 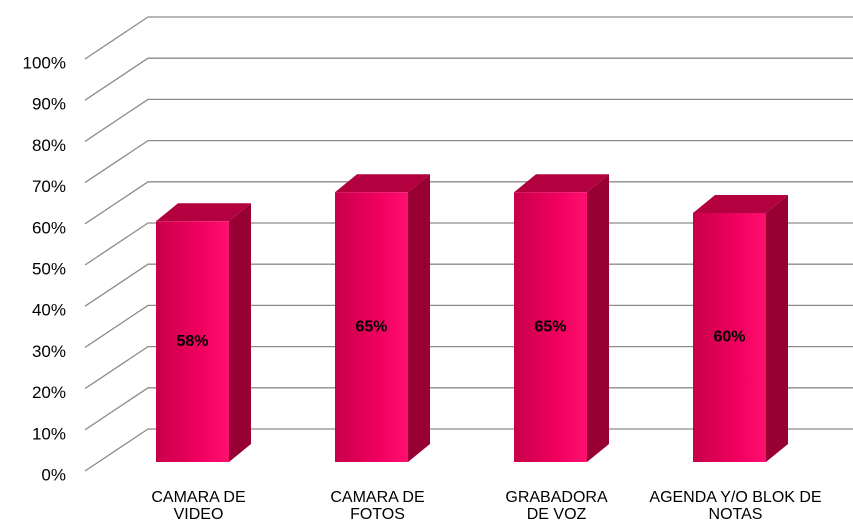 I want to click on x-tick-label: CAMARA DE FOTOS, so click(x=377, y=506).